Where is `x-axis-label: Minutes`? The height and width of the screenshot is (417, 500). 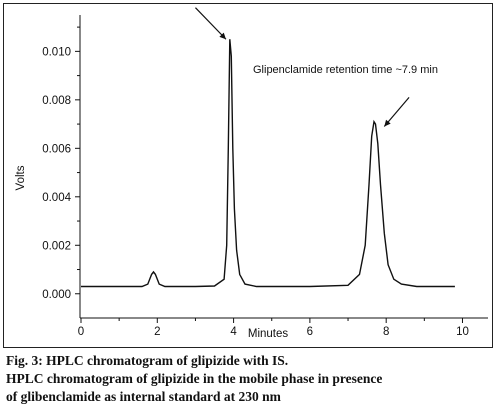
x-axis-label: Minutes is located at coordinates (268, 334).